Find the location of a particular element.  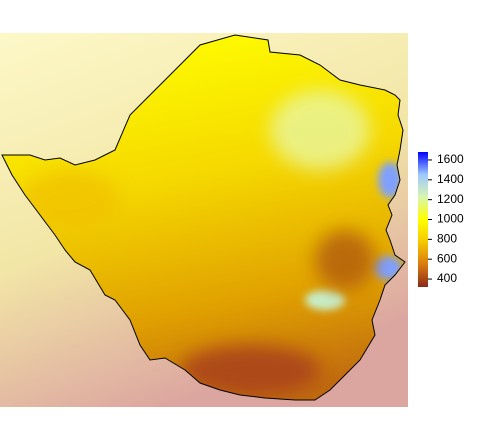

tick-label: 600 is located at coordinates (447, 258).